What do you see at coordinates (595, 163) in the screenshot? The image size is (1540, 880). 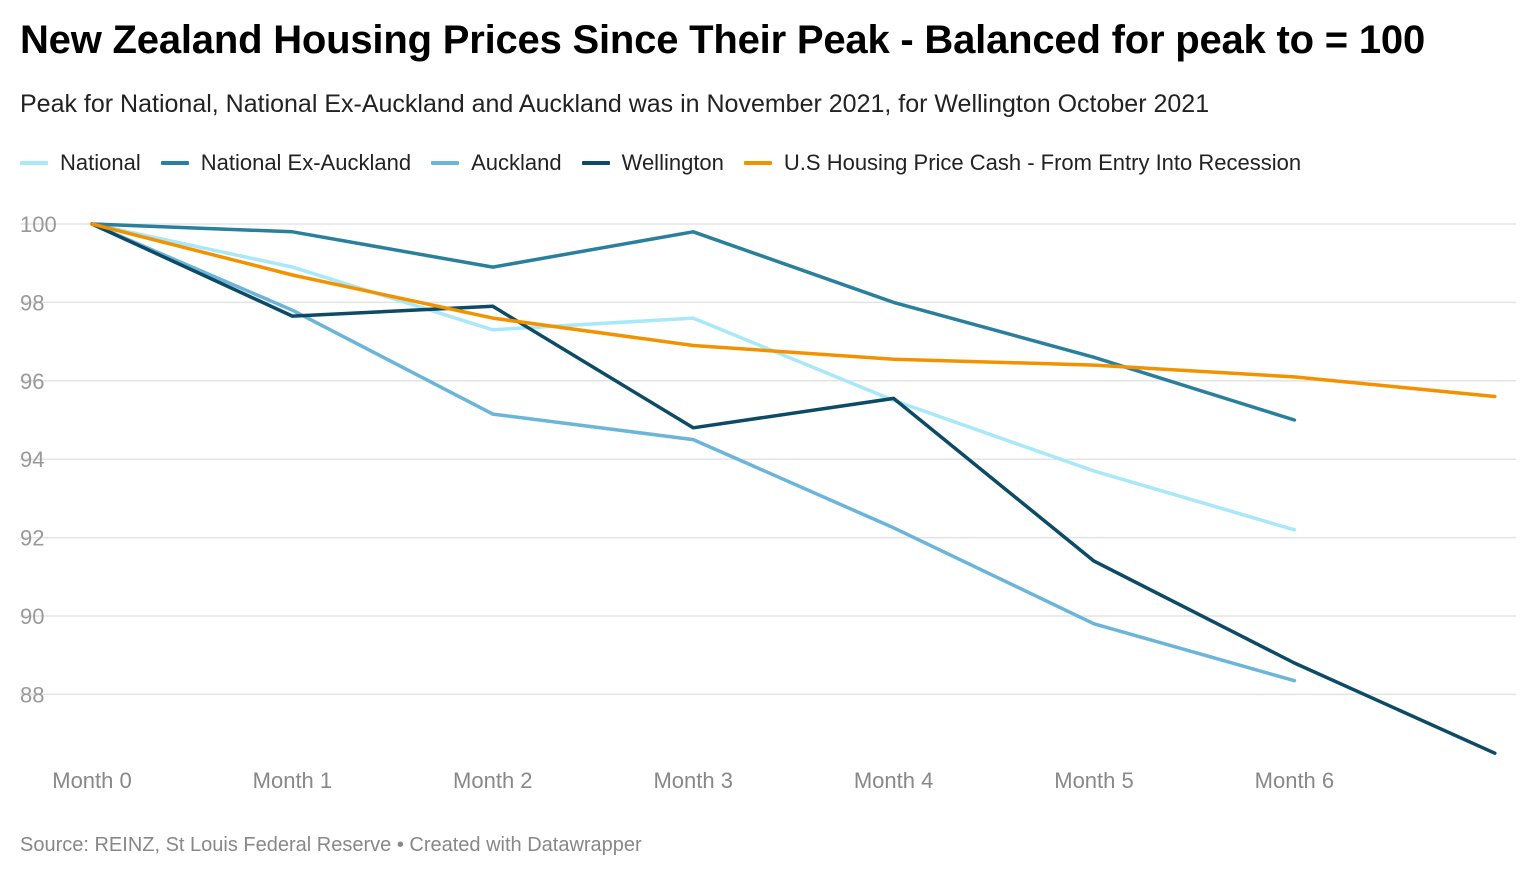 I see `legend-swatch-wellington` at bounding box center [595, 163].